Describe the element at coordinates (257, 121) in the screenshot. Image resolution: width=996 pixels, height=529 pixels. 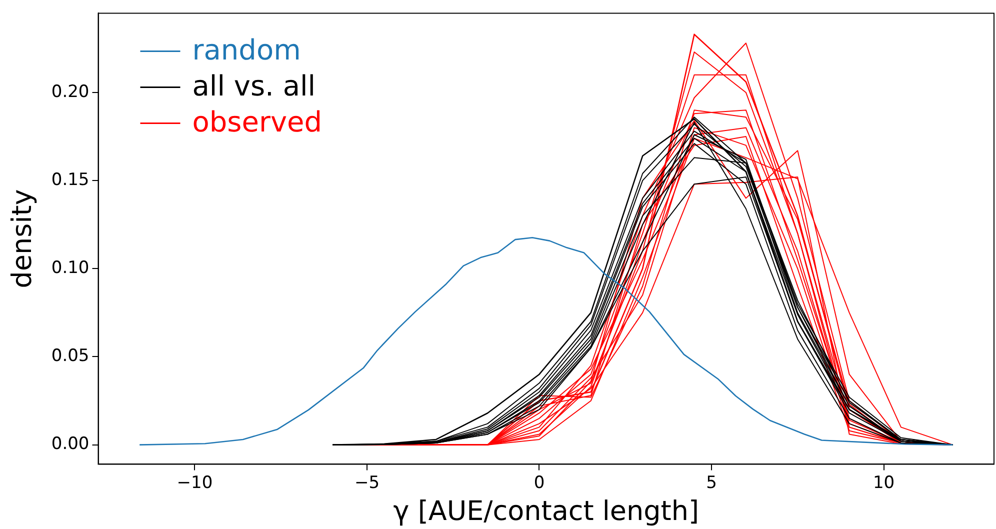
I see `legend-label: observed` at that location.